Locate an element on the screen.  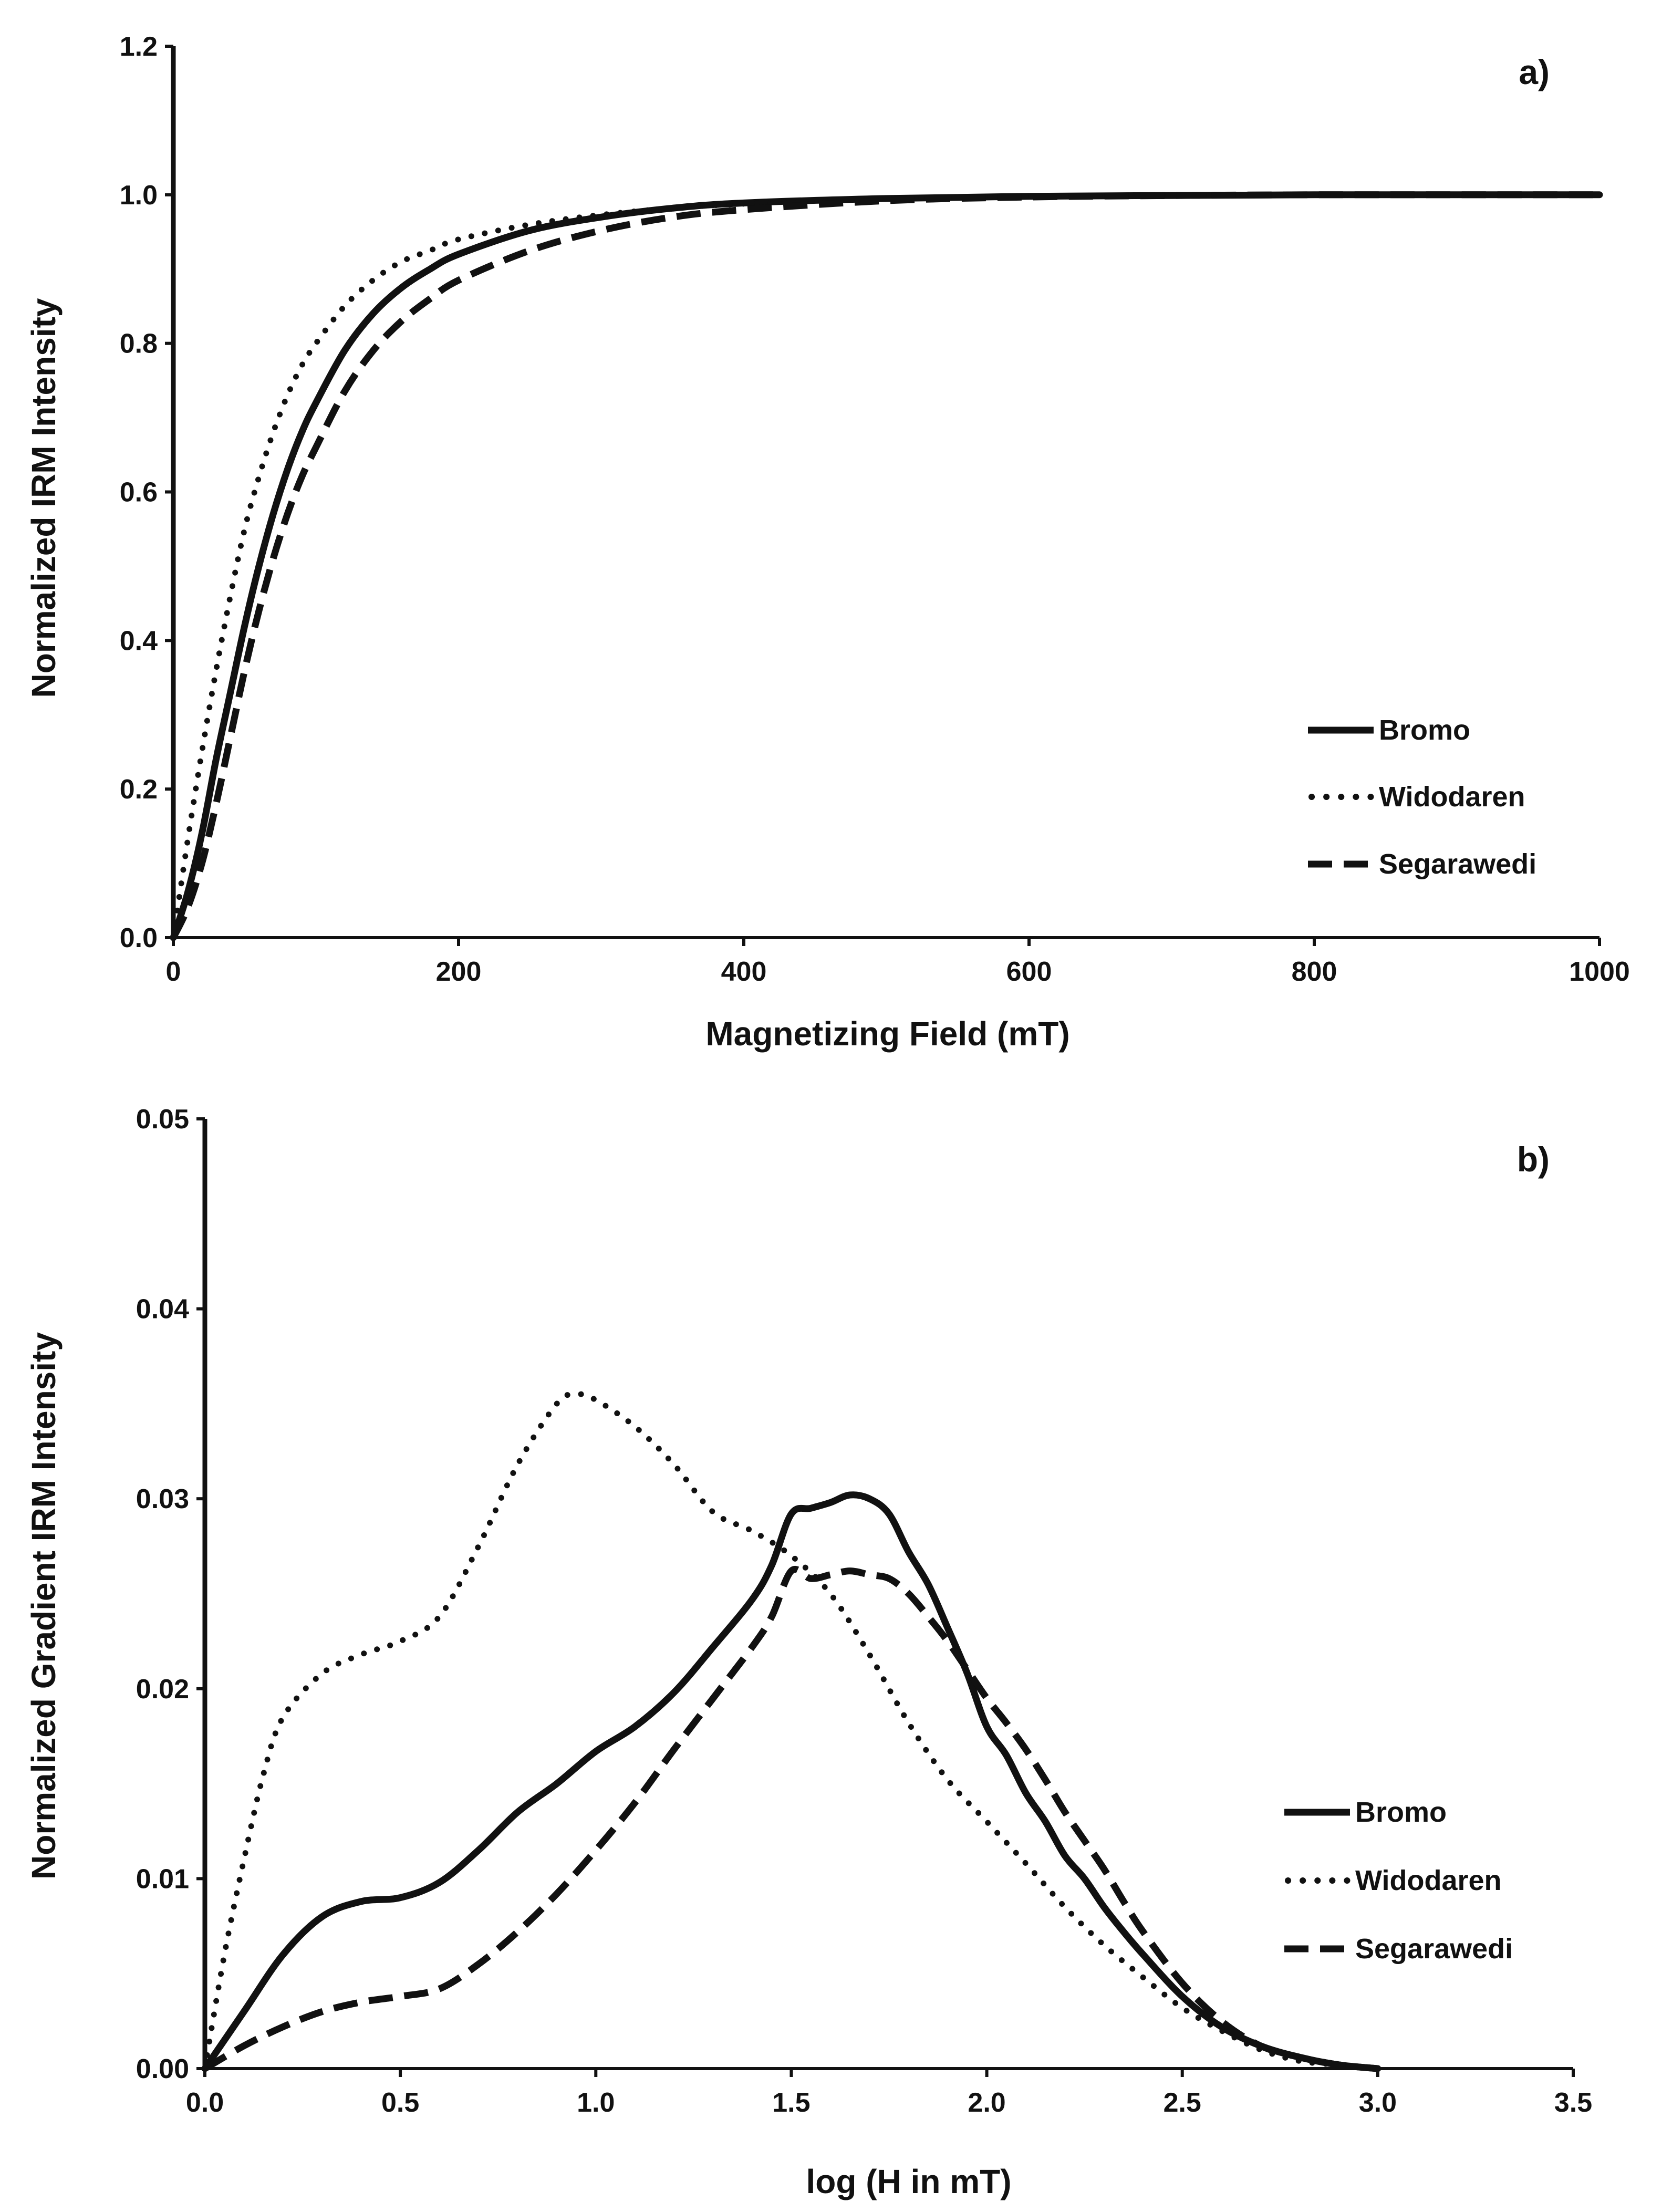
panel-b-legend: Bromo Widodaren Segarawedi is located at coordinates (1398, 1880).